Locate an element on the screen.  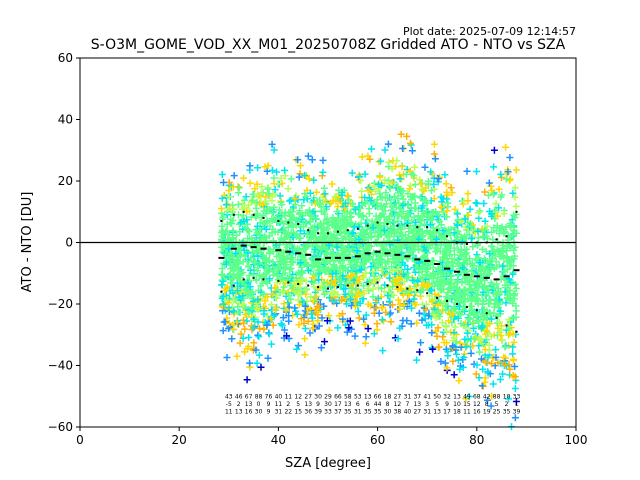
bin-annotation: 44 is located at coordinates (378, 404).